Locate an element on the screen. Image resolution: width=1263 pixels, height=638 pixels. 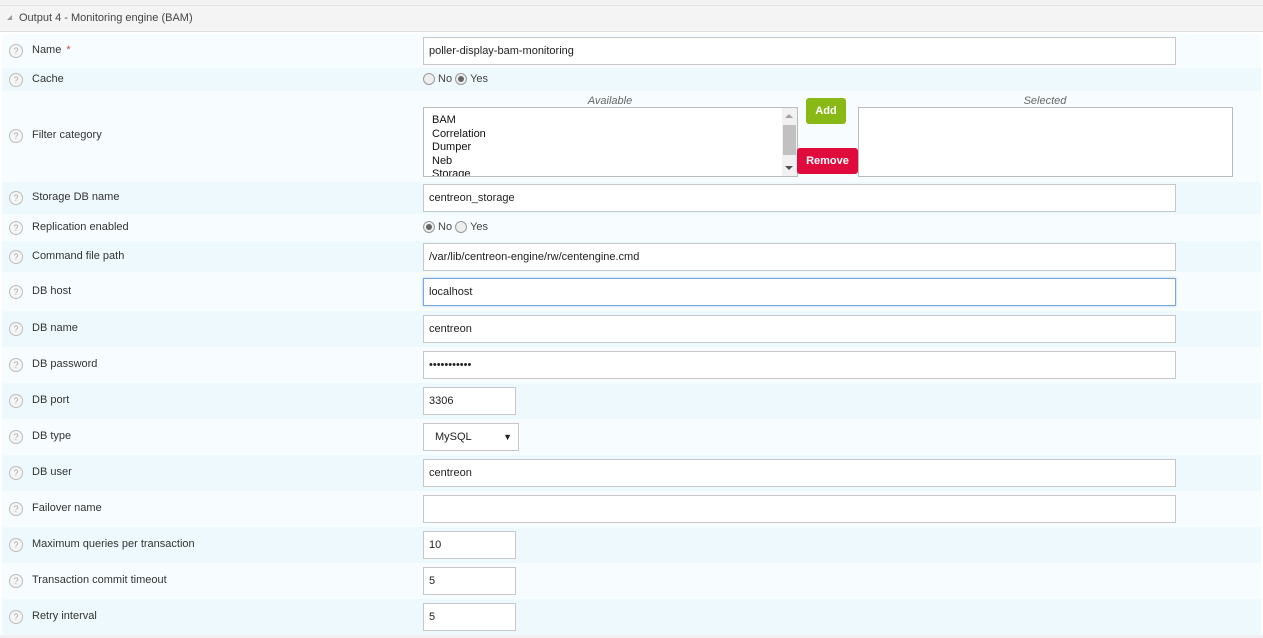
db-type-select: MySQL ▼ is located at coordinates (471, 437).